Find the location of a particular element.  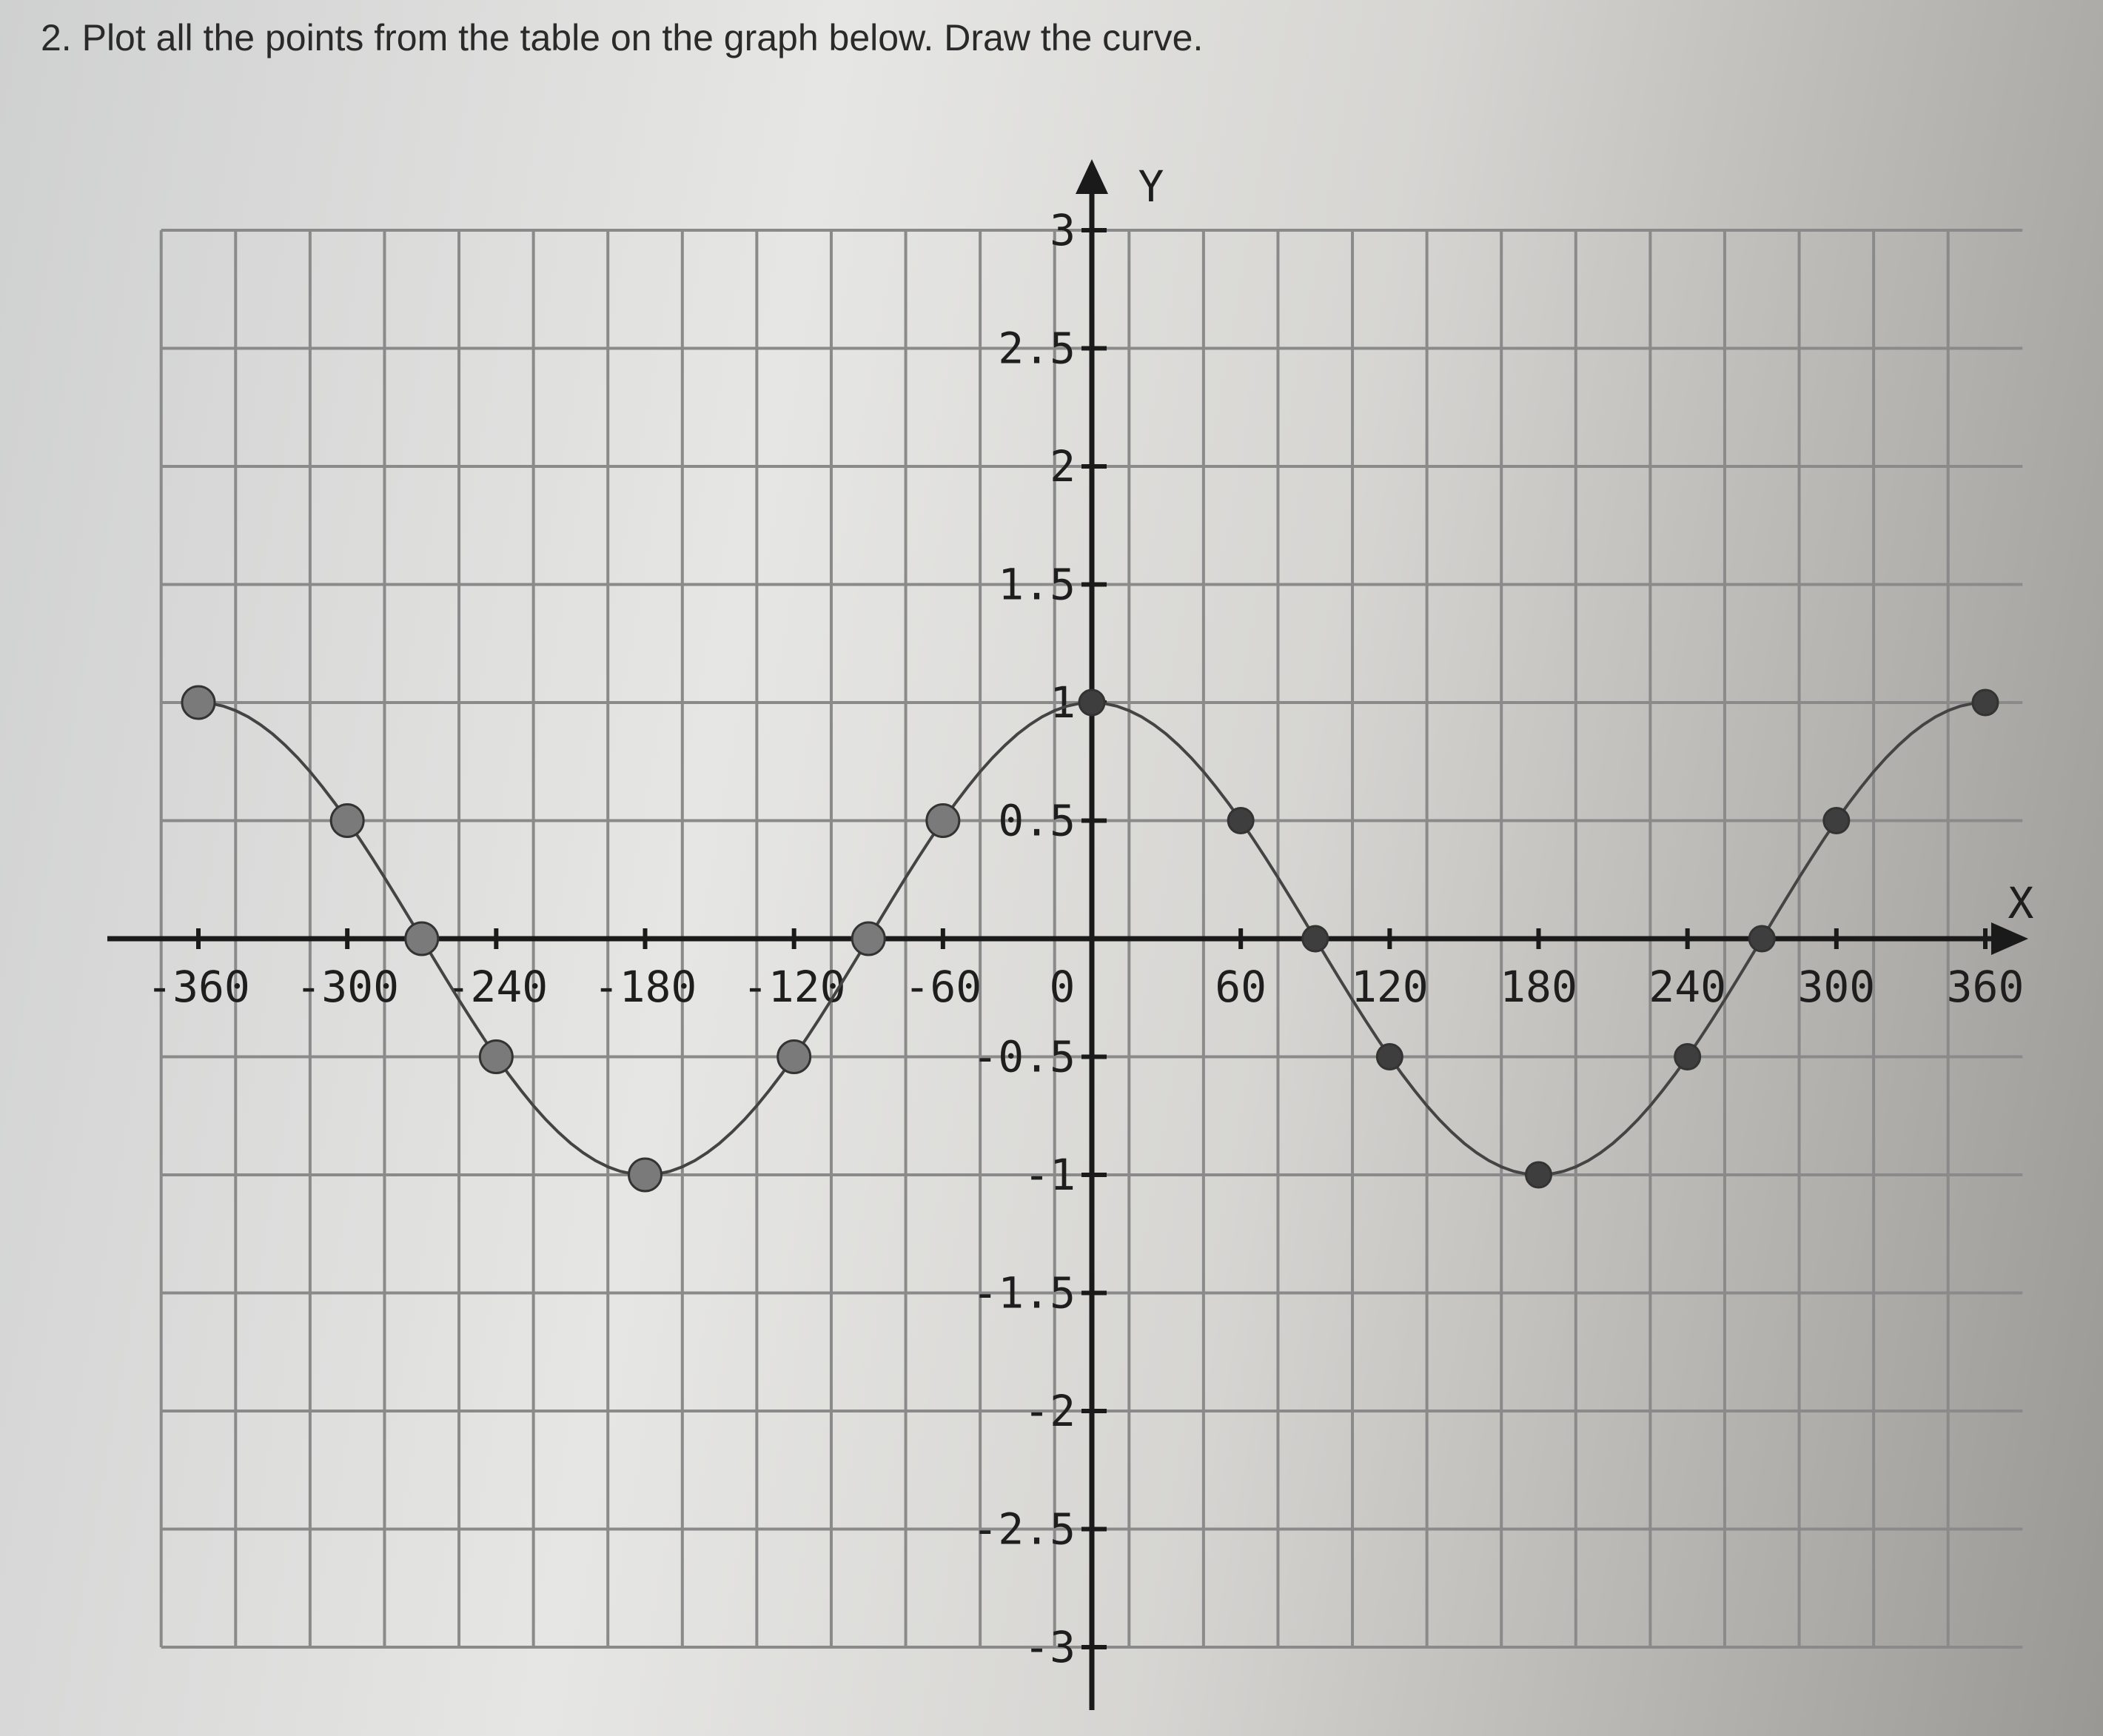

x-tick-label: 240 is located at coordinates (1687, 987).